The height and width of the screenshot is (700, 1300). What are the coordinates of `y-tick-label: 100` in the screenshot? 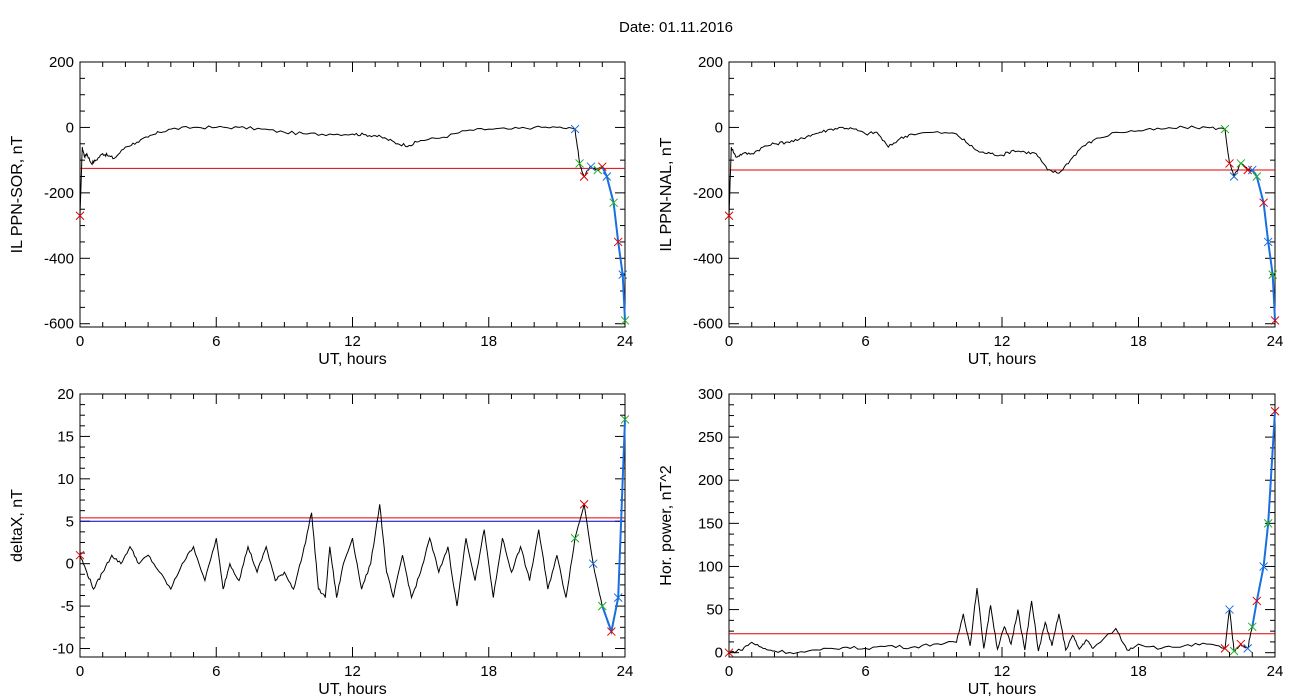 It's located at (710, 566).